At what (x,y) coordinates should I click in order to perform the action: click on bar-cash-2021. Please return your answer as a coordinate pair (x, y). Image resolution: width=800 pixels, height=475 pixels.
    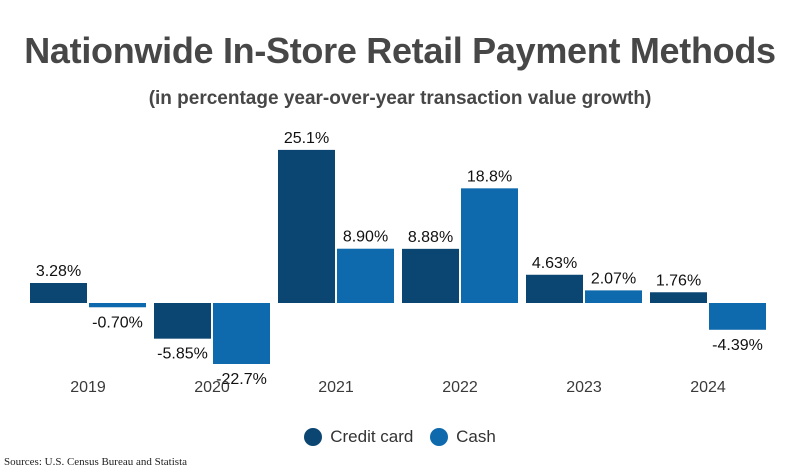
    Looking at the image, I should click on (365, 275).